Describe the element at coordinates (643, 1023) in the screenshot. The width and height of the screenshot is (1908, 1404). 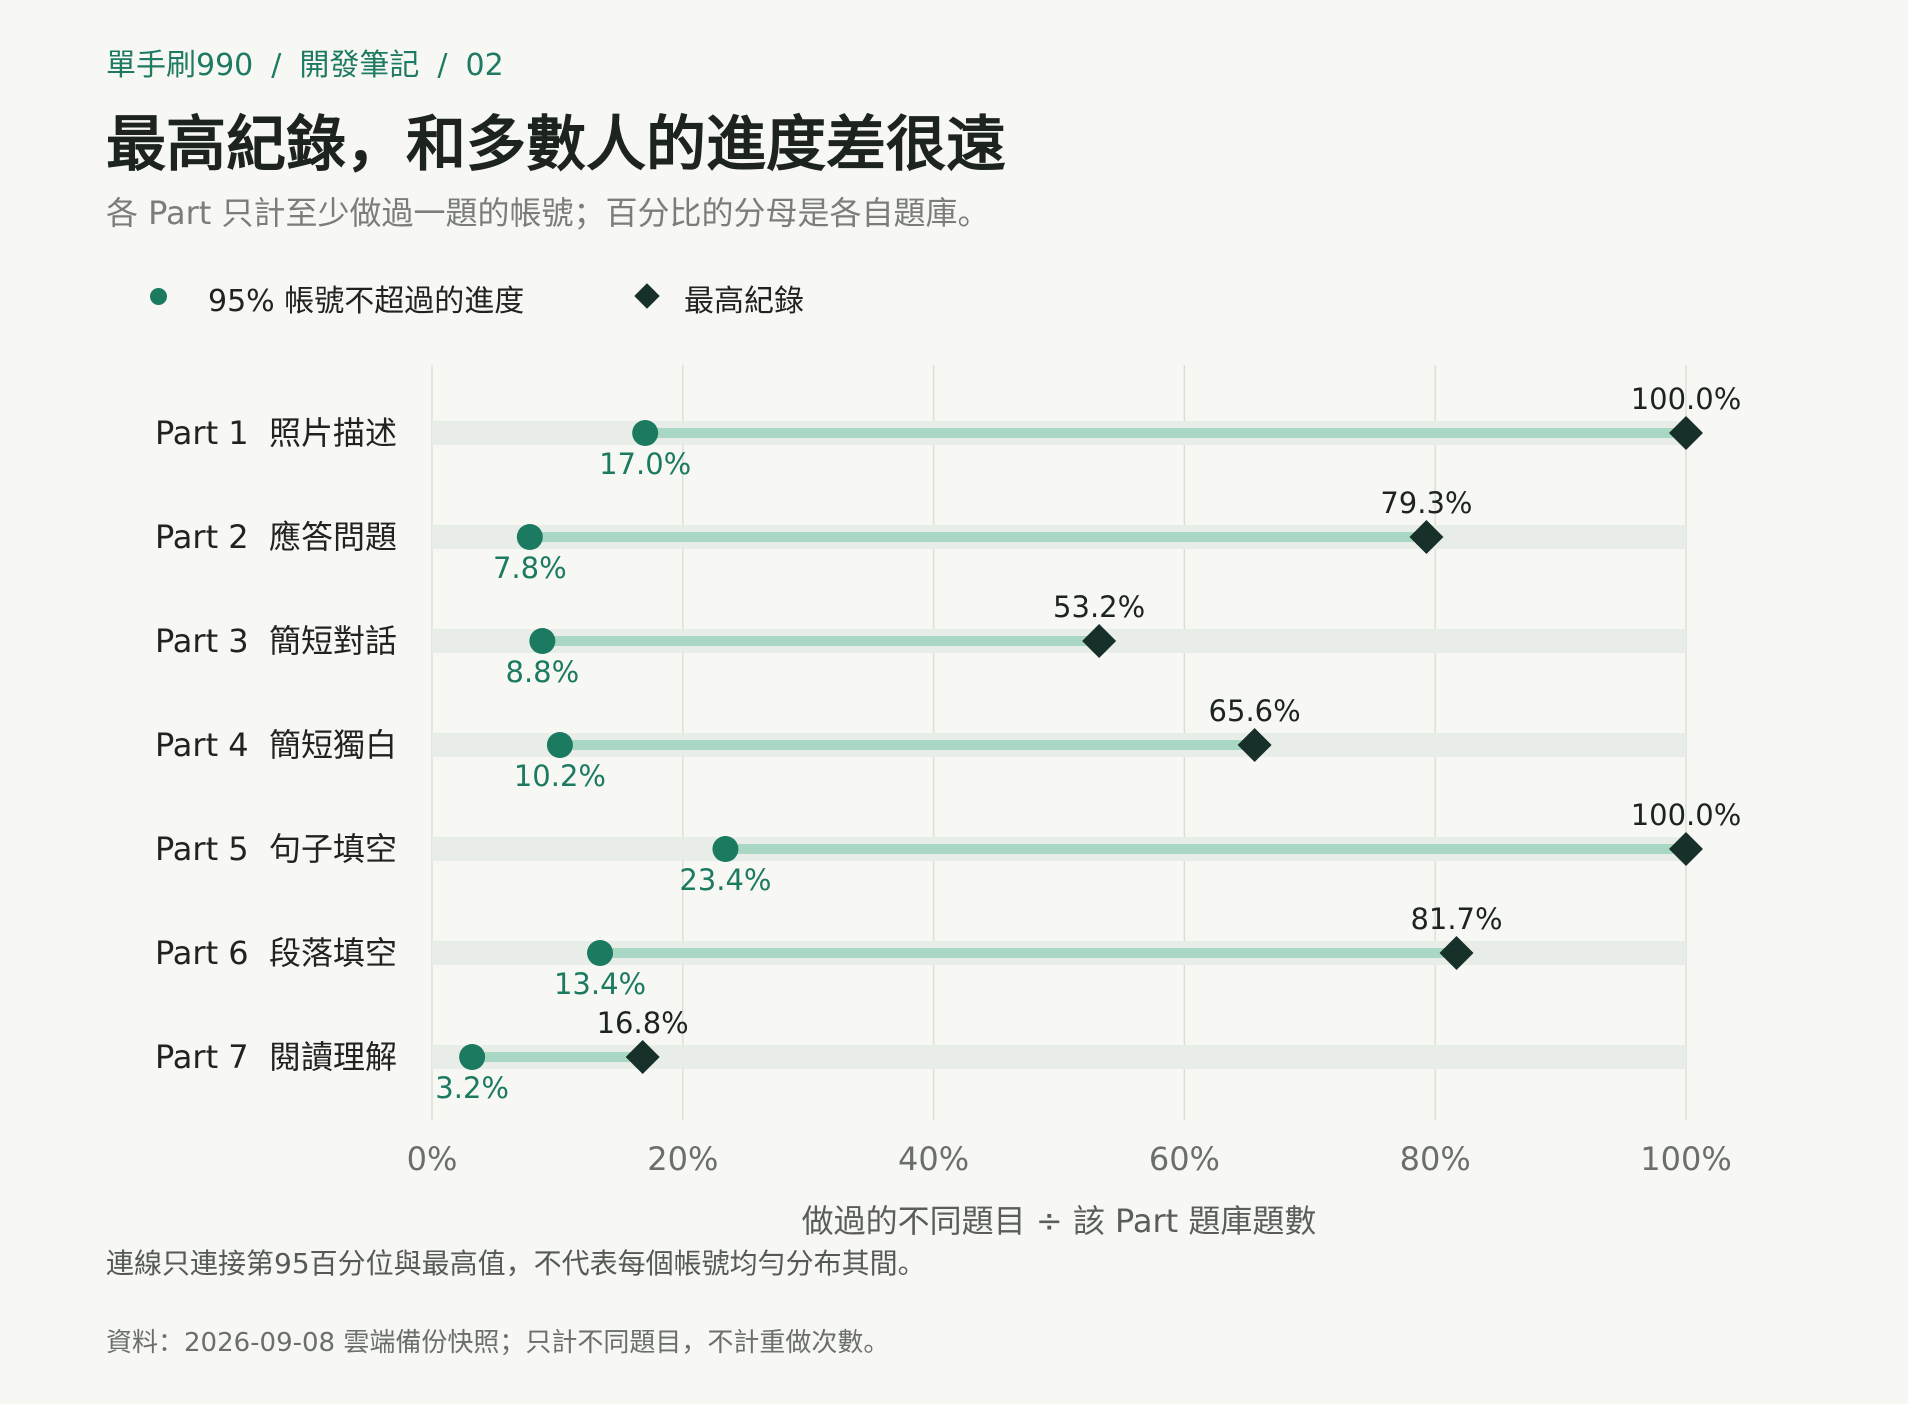
I see `max-data-label: 16.8%` at that location.